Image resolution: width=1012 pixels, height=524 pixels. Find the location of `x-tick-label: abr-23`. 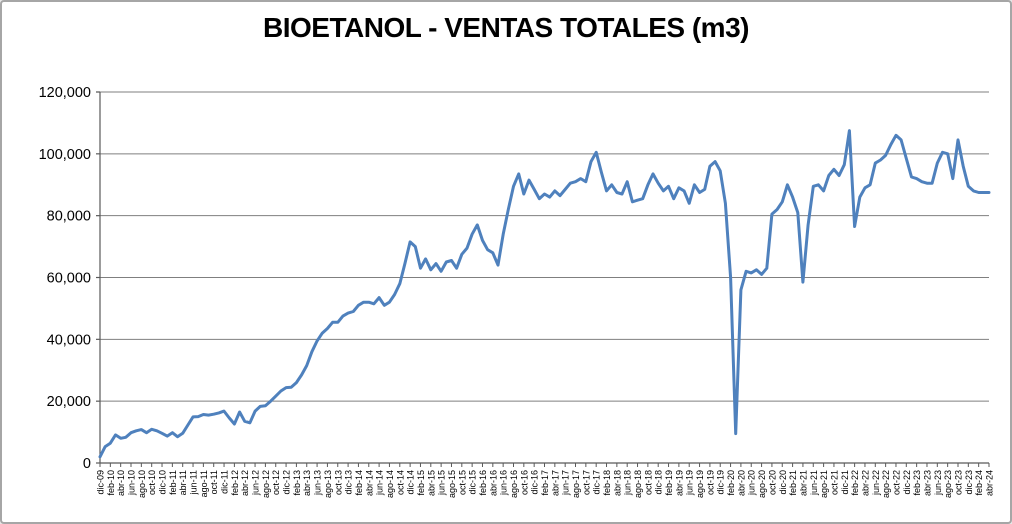

x-tick-label: abr-23 is located at coordinates (927, 483).